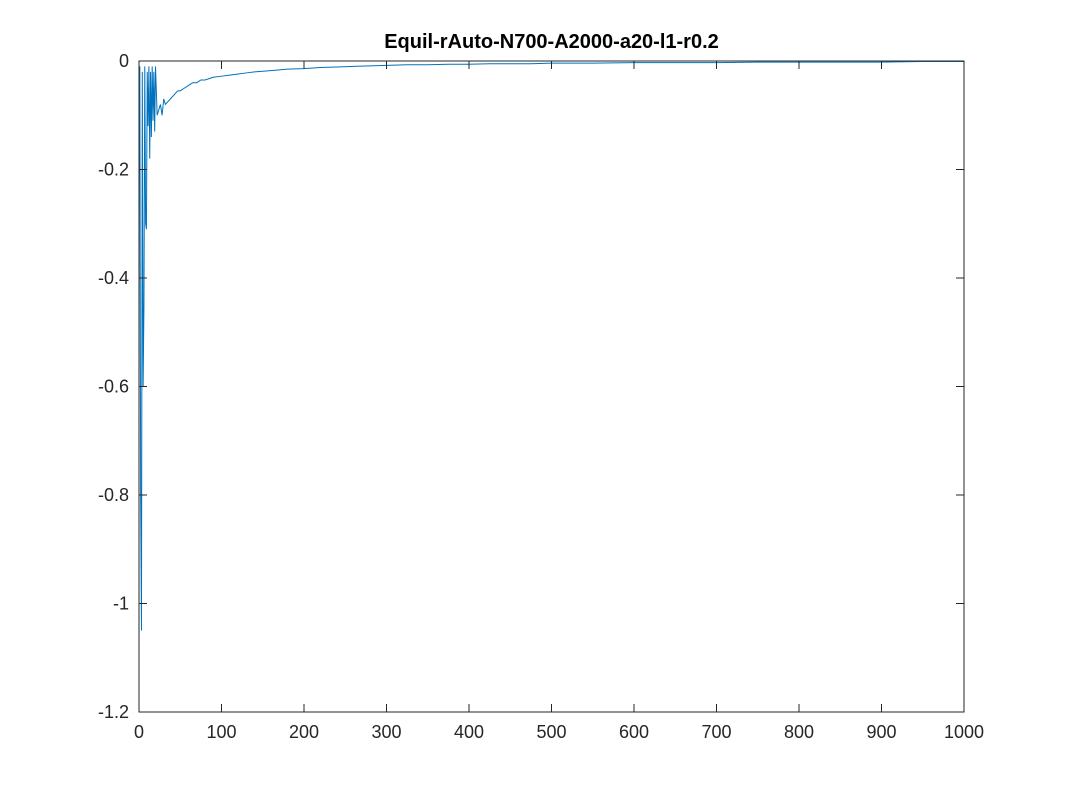 This screenshot has height=800, width=1067. I want to click on x-tick-label: 400, so click(469, 732).